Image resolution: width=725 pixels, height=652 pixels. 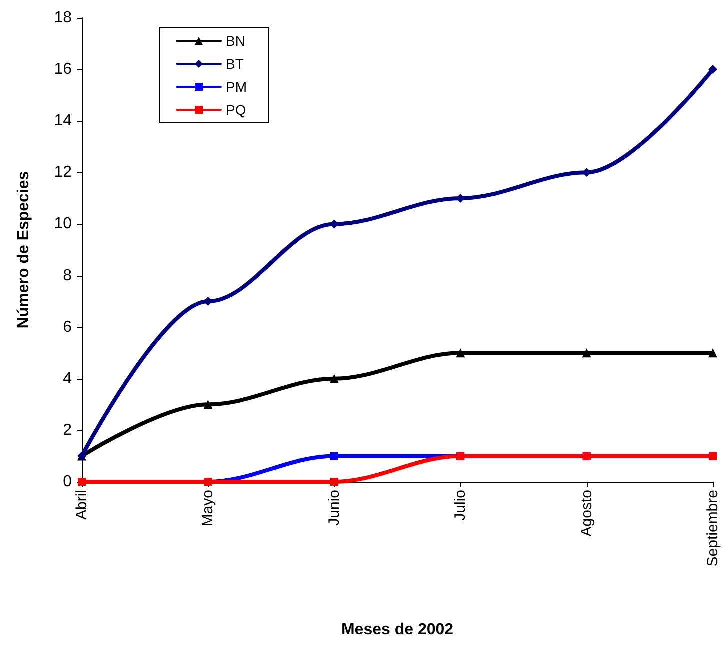 I want to click on y-tick-label: 18, so click(x=63, y=18).